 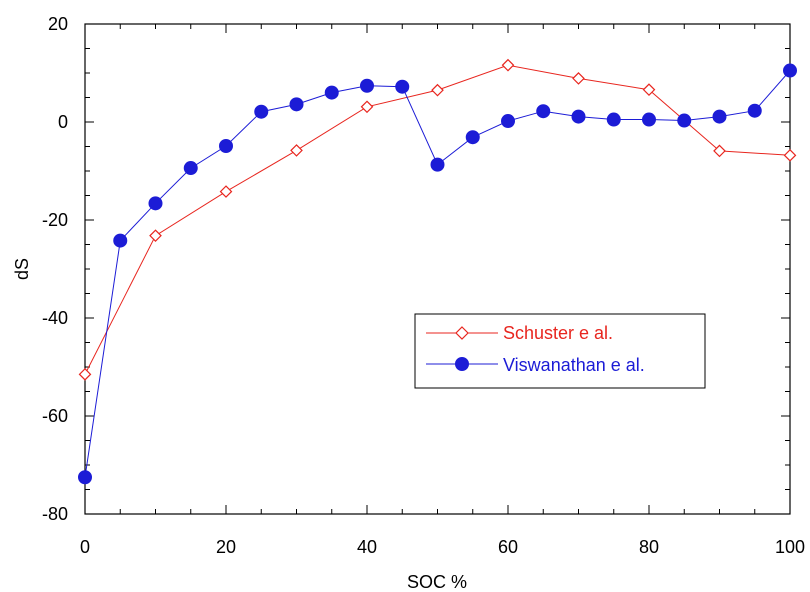 I want to click on y-tick-labels: -80 -60 -40 -20 0 20, so click(x=55, y=269).